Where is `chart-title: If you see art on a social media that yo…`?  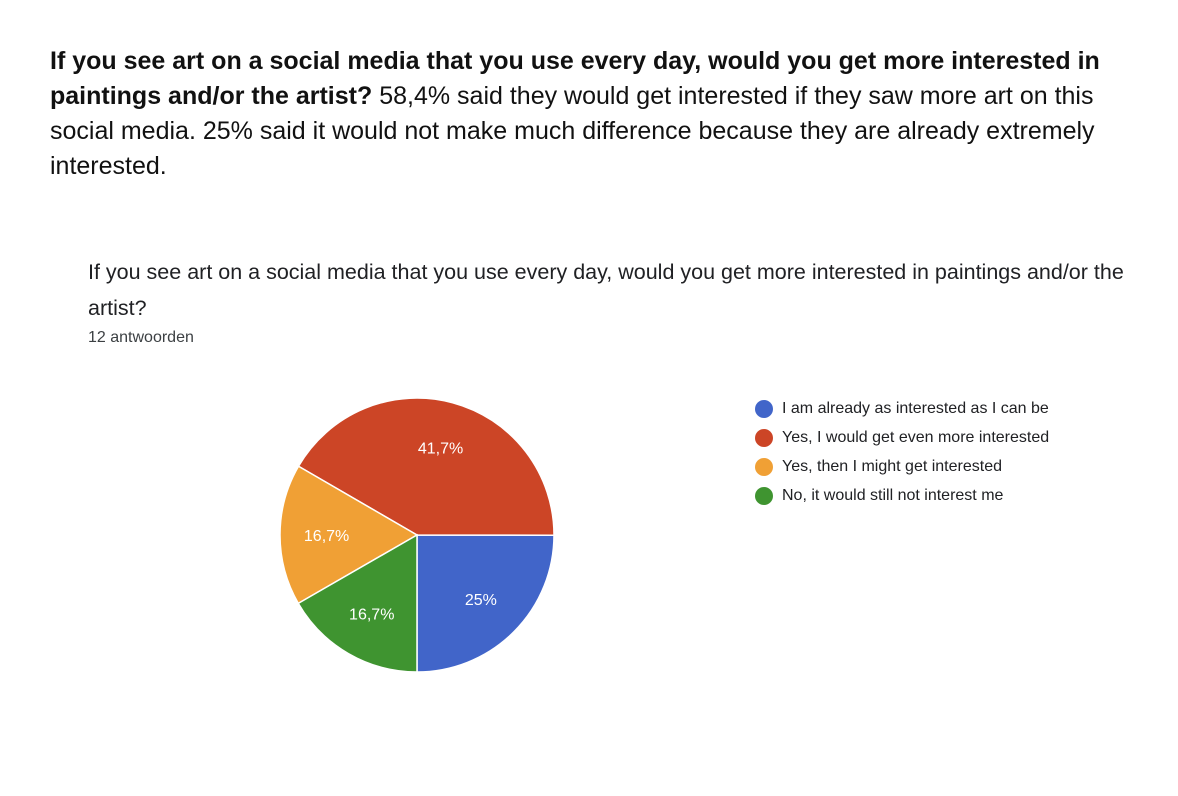 chart-title: If you see art on a social media that yo… is located at coordinates (606, 290).